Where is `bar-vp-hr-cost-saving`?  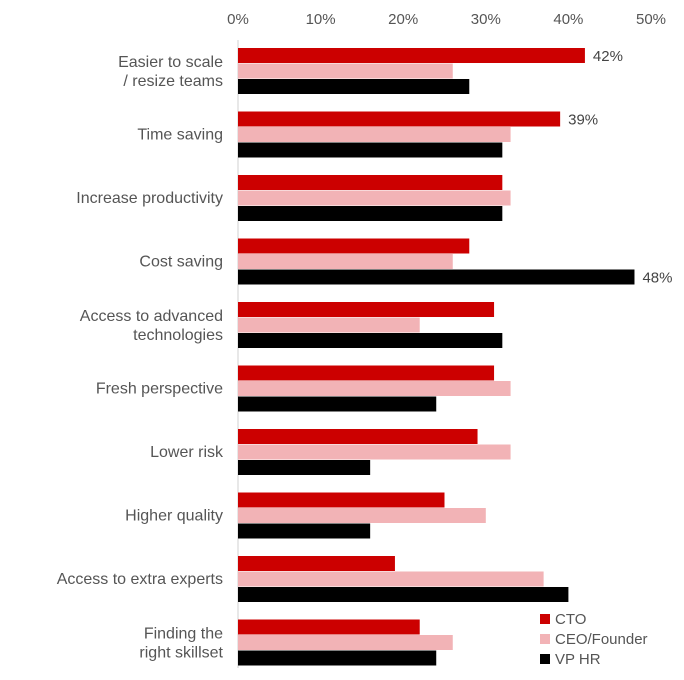 bar-vp-hr-cost-saving is located at coordinates (436, 277).